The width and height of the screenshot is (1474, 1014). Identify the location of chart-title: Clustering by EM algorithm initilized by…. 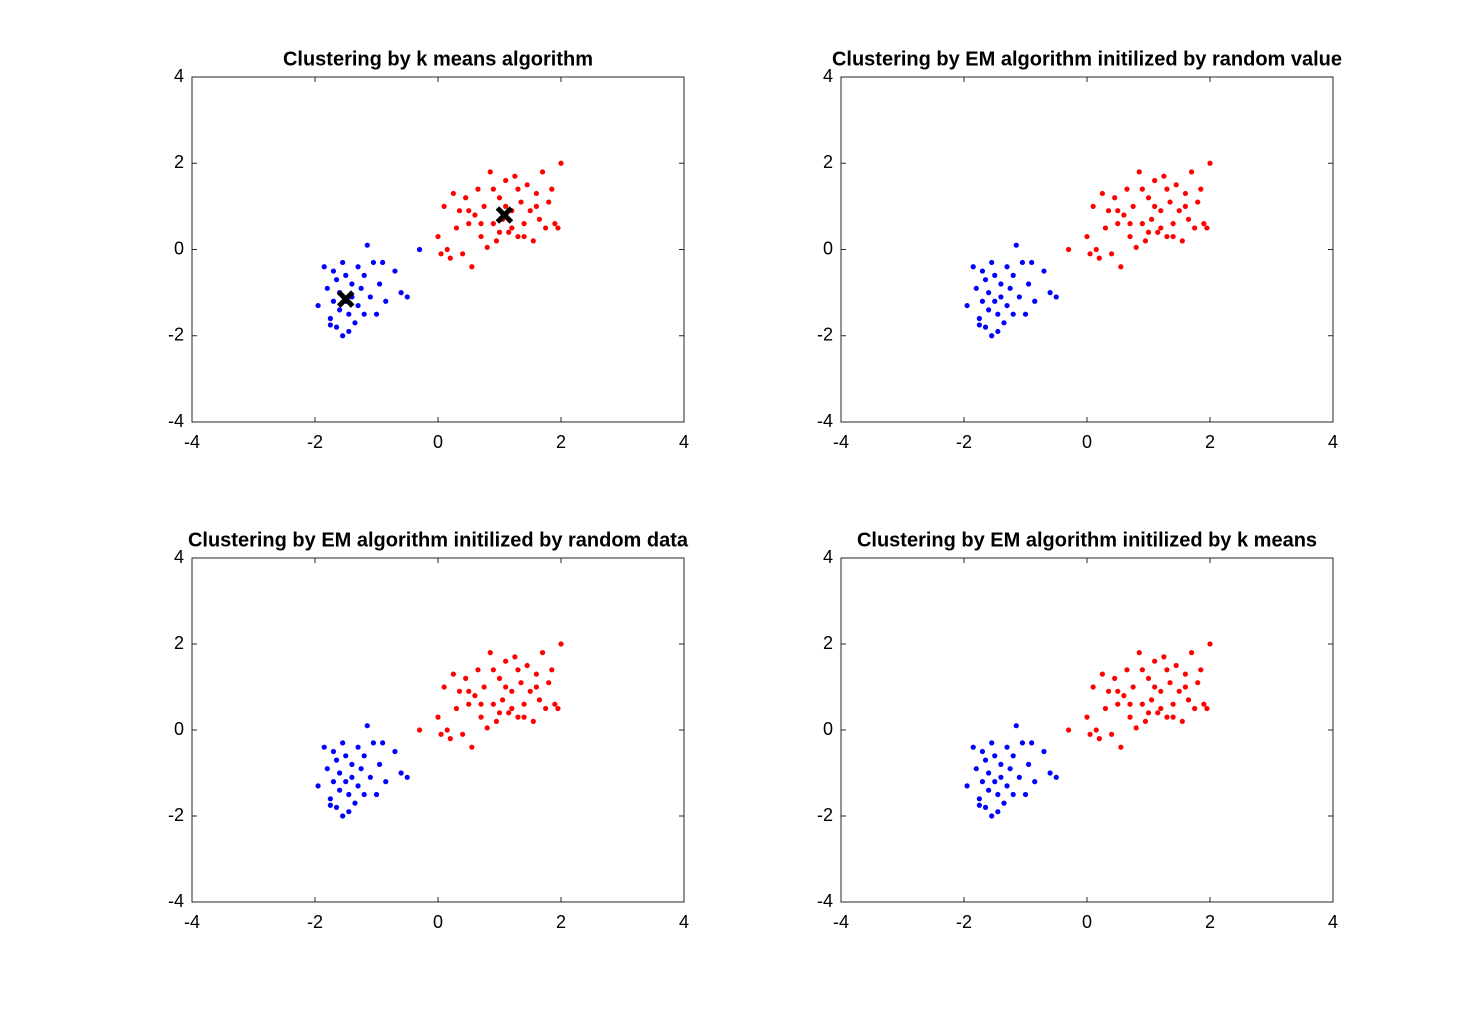
(1087, 59).